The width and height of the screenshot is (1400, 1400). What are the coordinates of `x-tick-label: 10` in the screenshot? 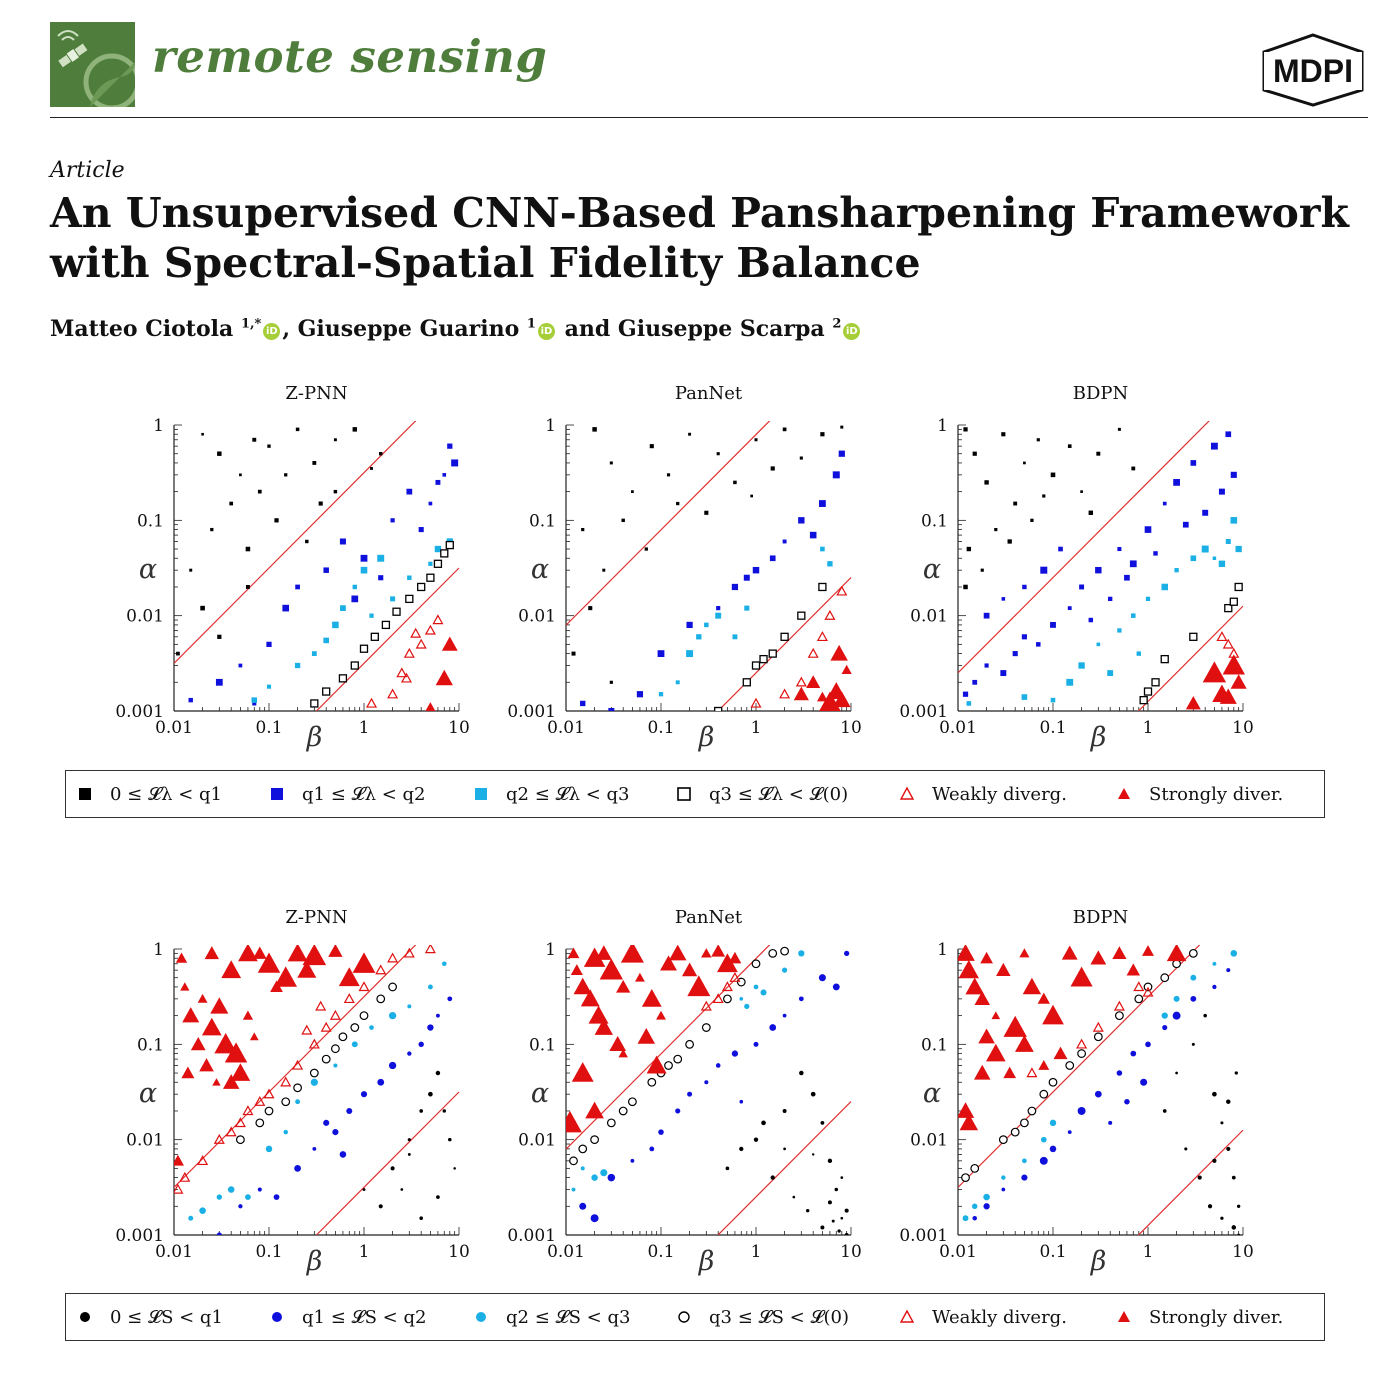 It's located at (459, 1252).